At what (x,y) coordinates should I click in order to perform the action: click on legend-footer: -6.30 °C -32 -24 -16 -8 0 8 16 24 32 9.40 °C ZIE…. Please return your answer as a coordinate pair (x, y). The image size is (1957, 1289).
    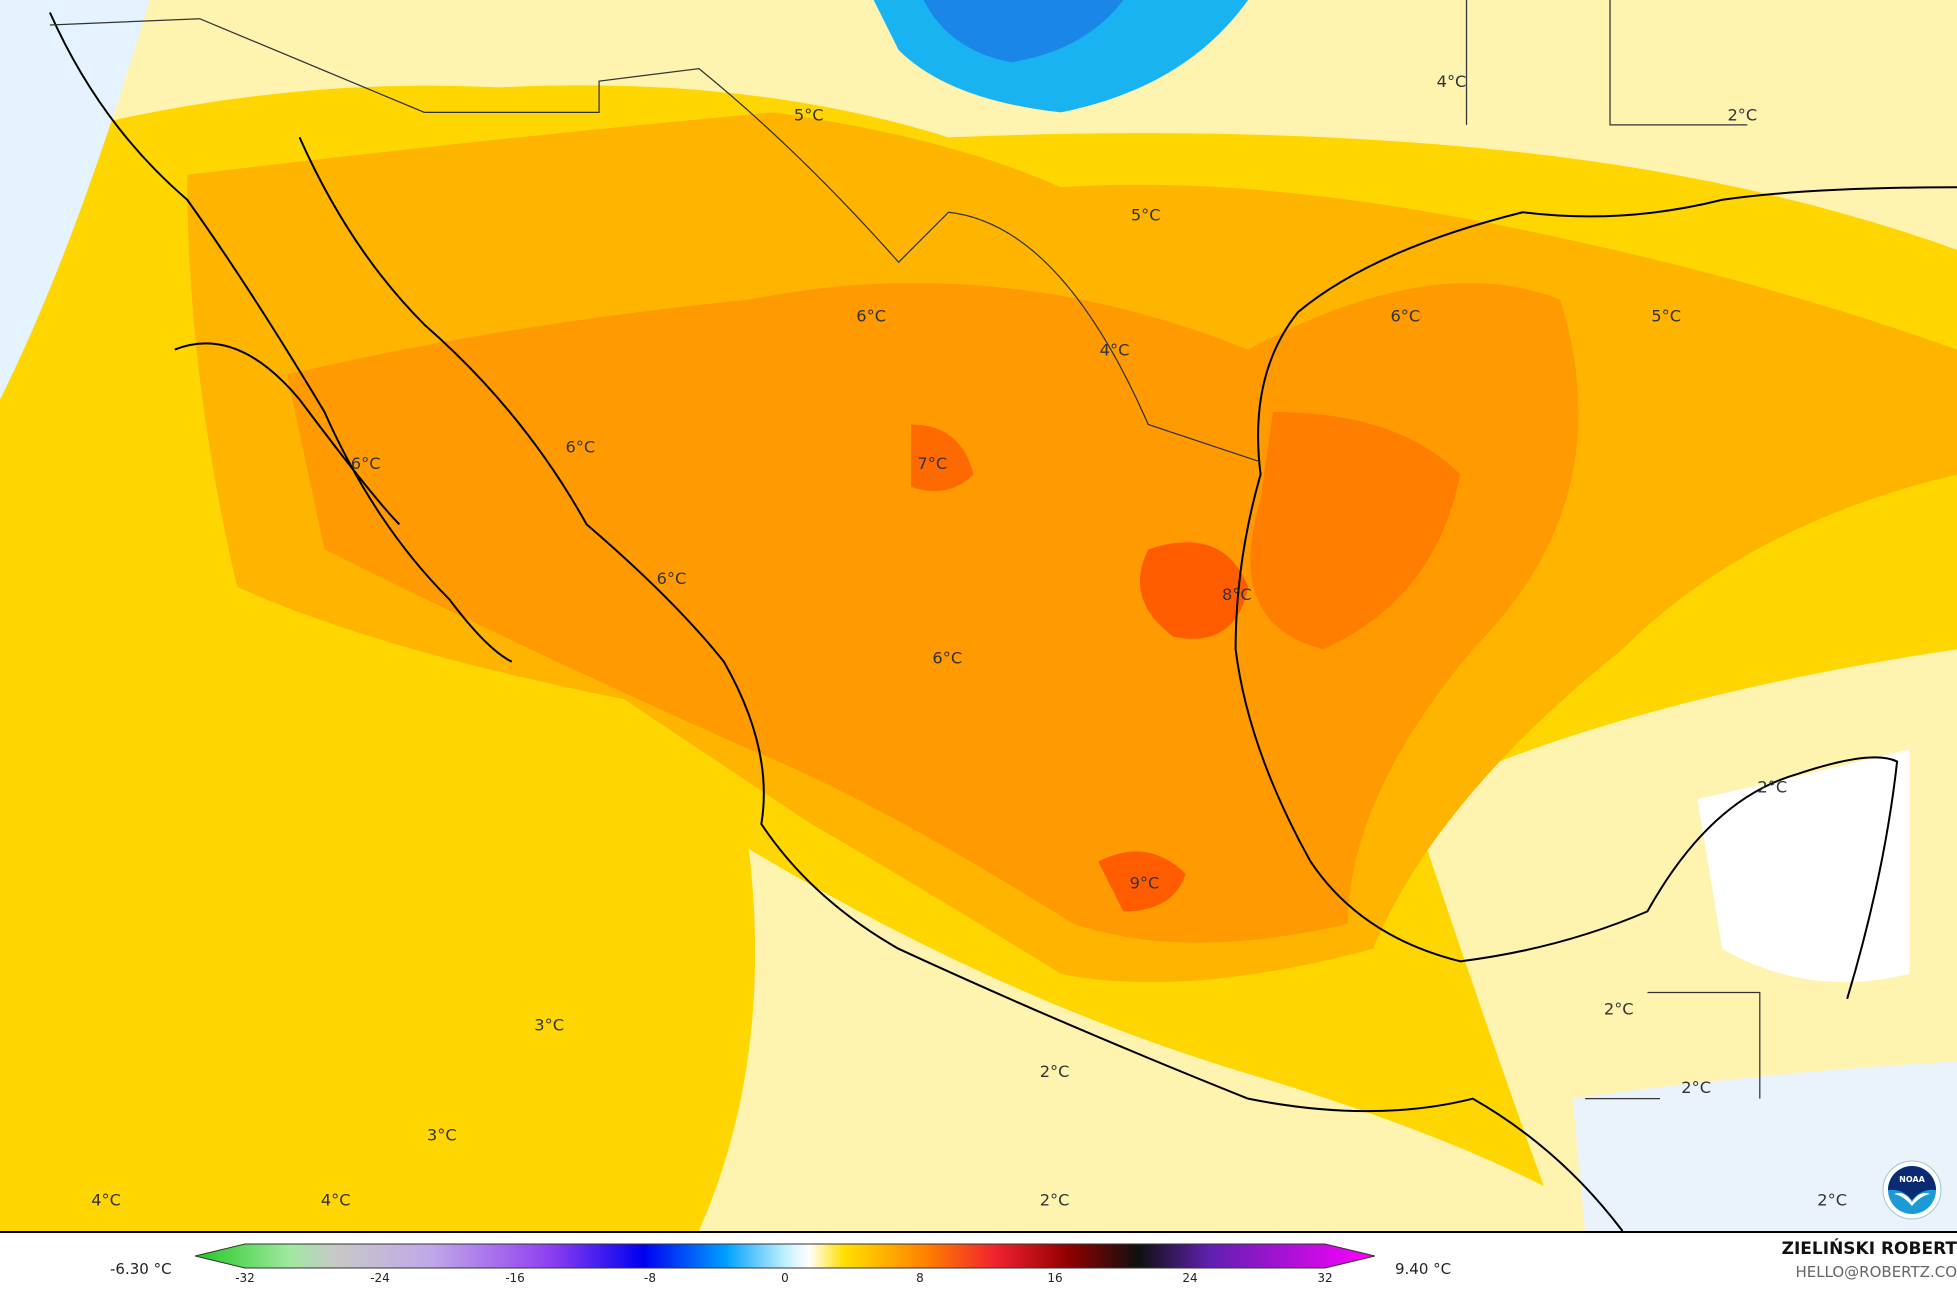
    Looking at the image, I should click on (978, 1260).